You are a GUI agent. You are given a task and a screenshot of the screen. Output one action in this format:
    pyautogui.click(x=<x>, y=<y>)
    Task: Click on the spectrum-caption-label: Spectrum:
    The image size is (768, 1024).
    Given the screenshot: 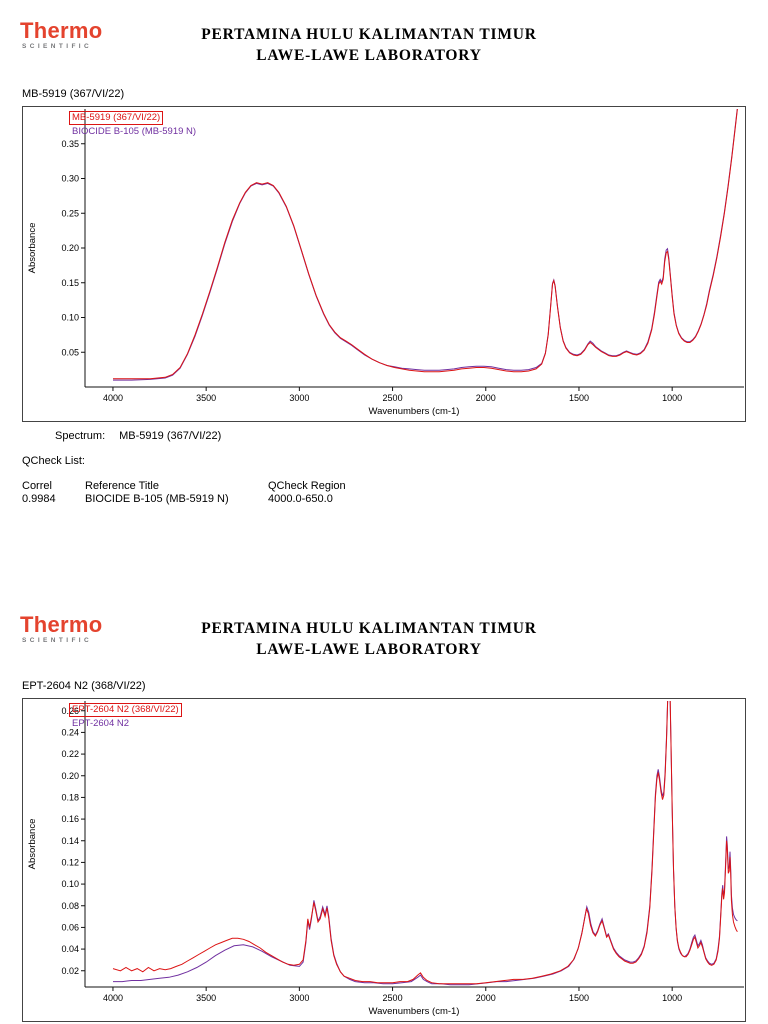 What is the action you would take?
    pyautogui.click(x=80, y=436)
    